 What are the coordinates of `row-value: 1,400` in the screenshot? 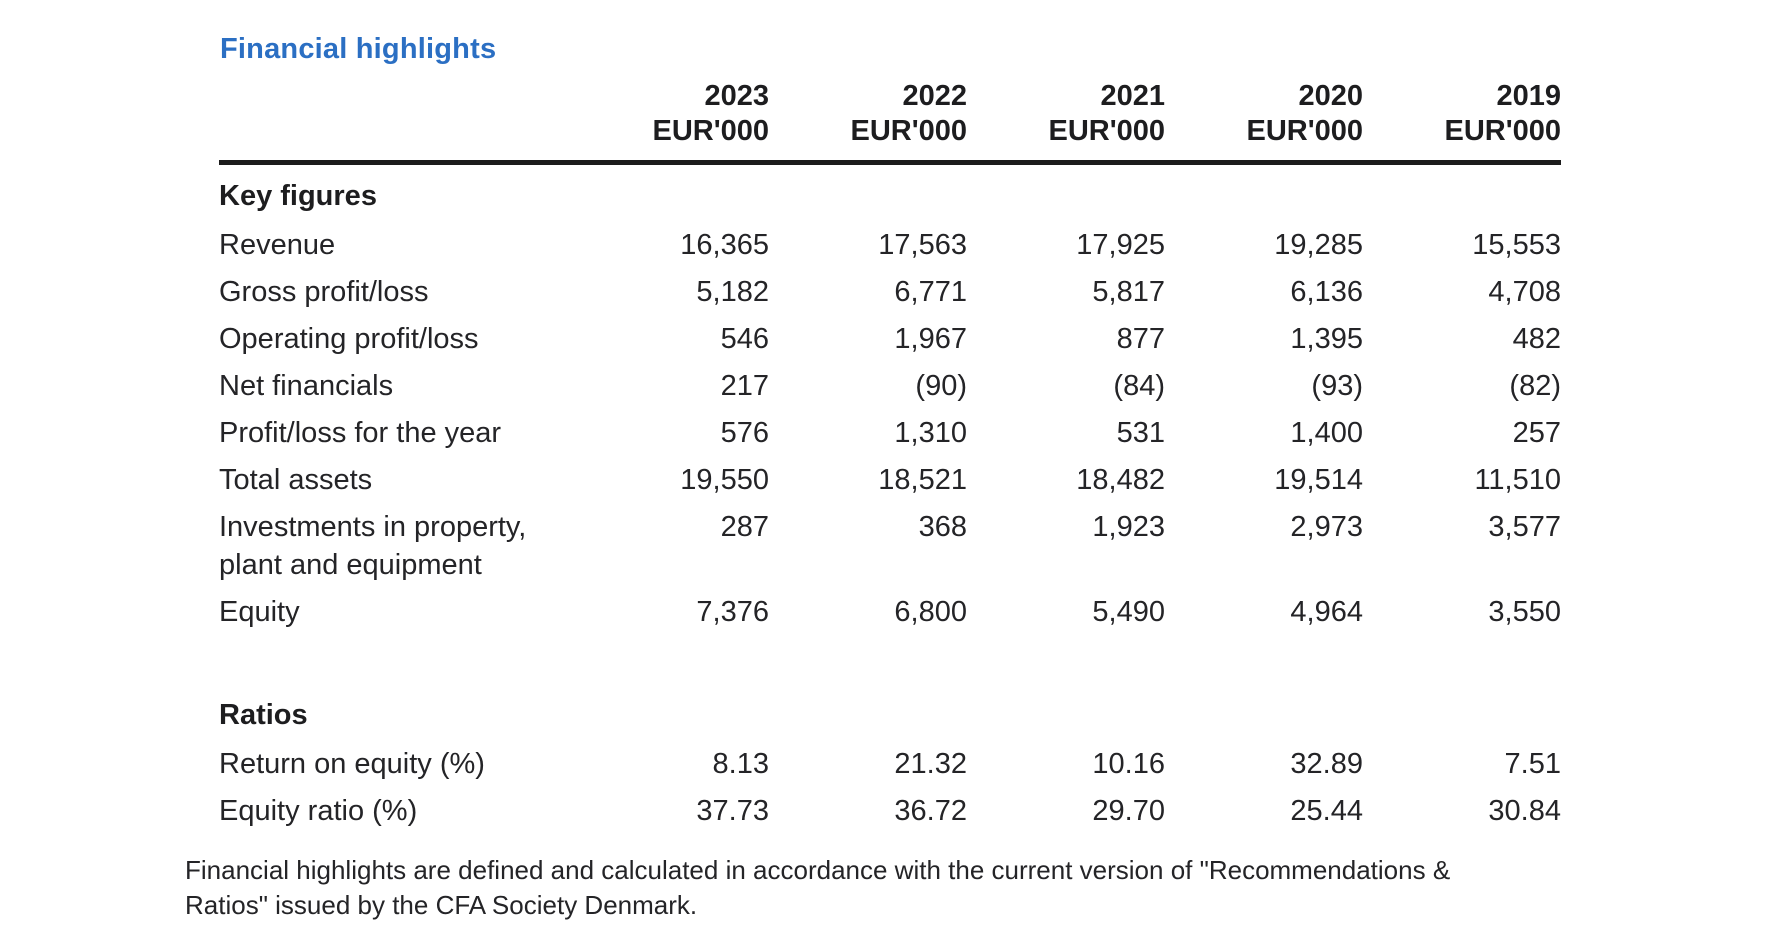 It's located at (1326, 433).